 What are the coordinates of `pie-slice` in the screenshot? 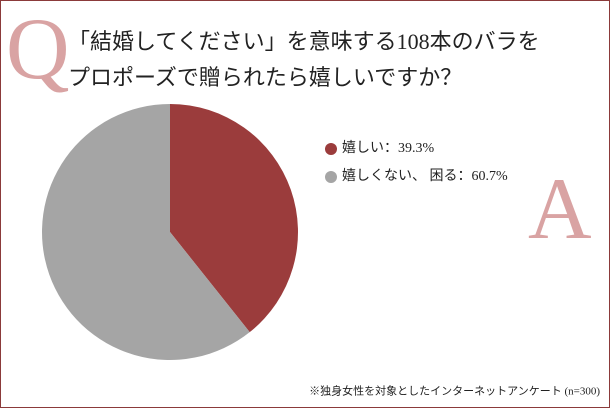 It's located at (234, 218).